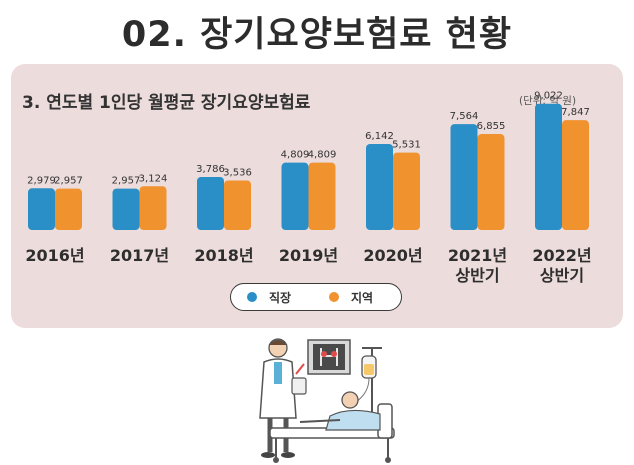 The image size is (634, 465). What do you see at coordinates (322, 155) in the screenshot?
I see `data-label-지역-3: 4,809` at bounding box center [322, 155].